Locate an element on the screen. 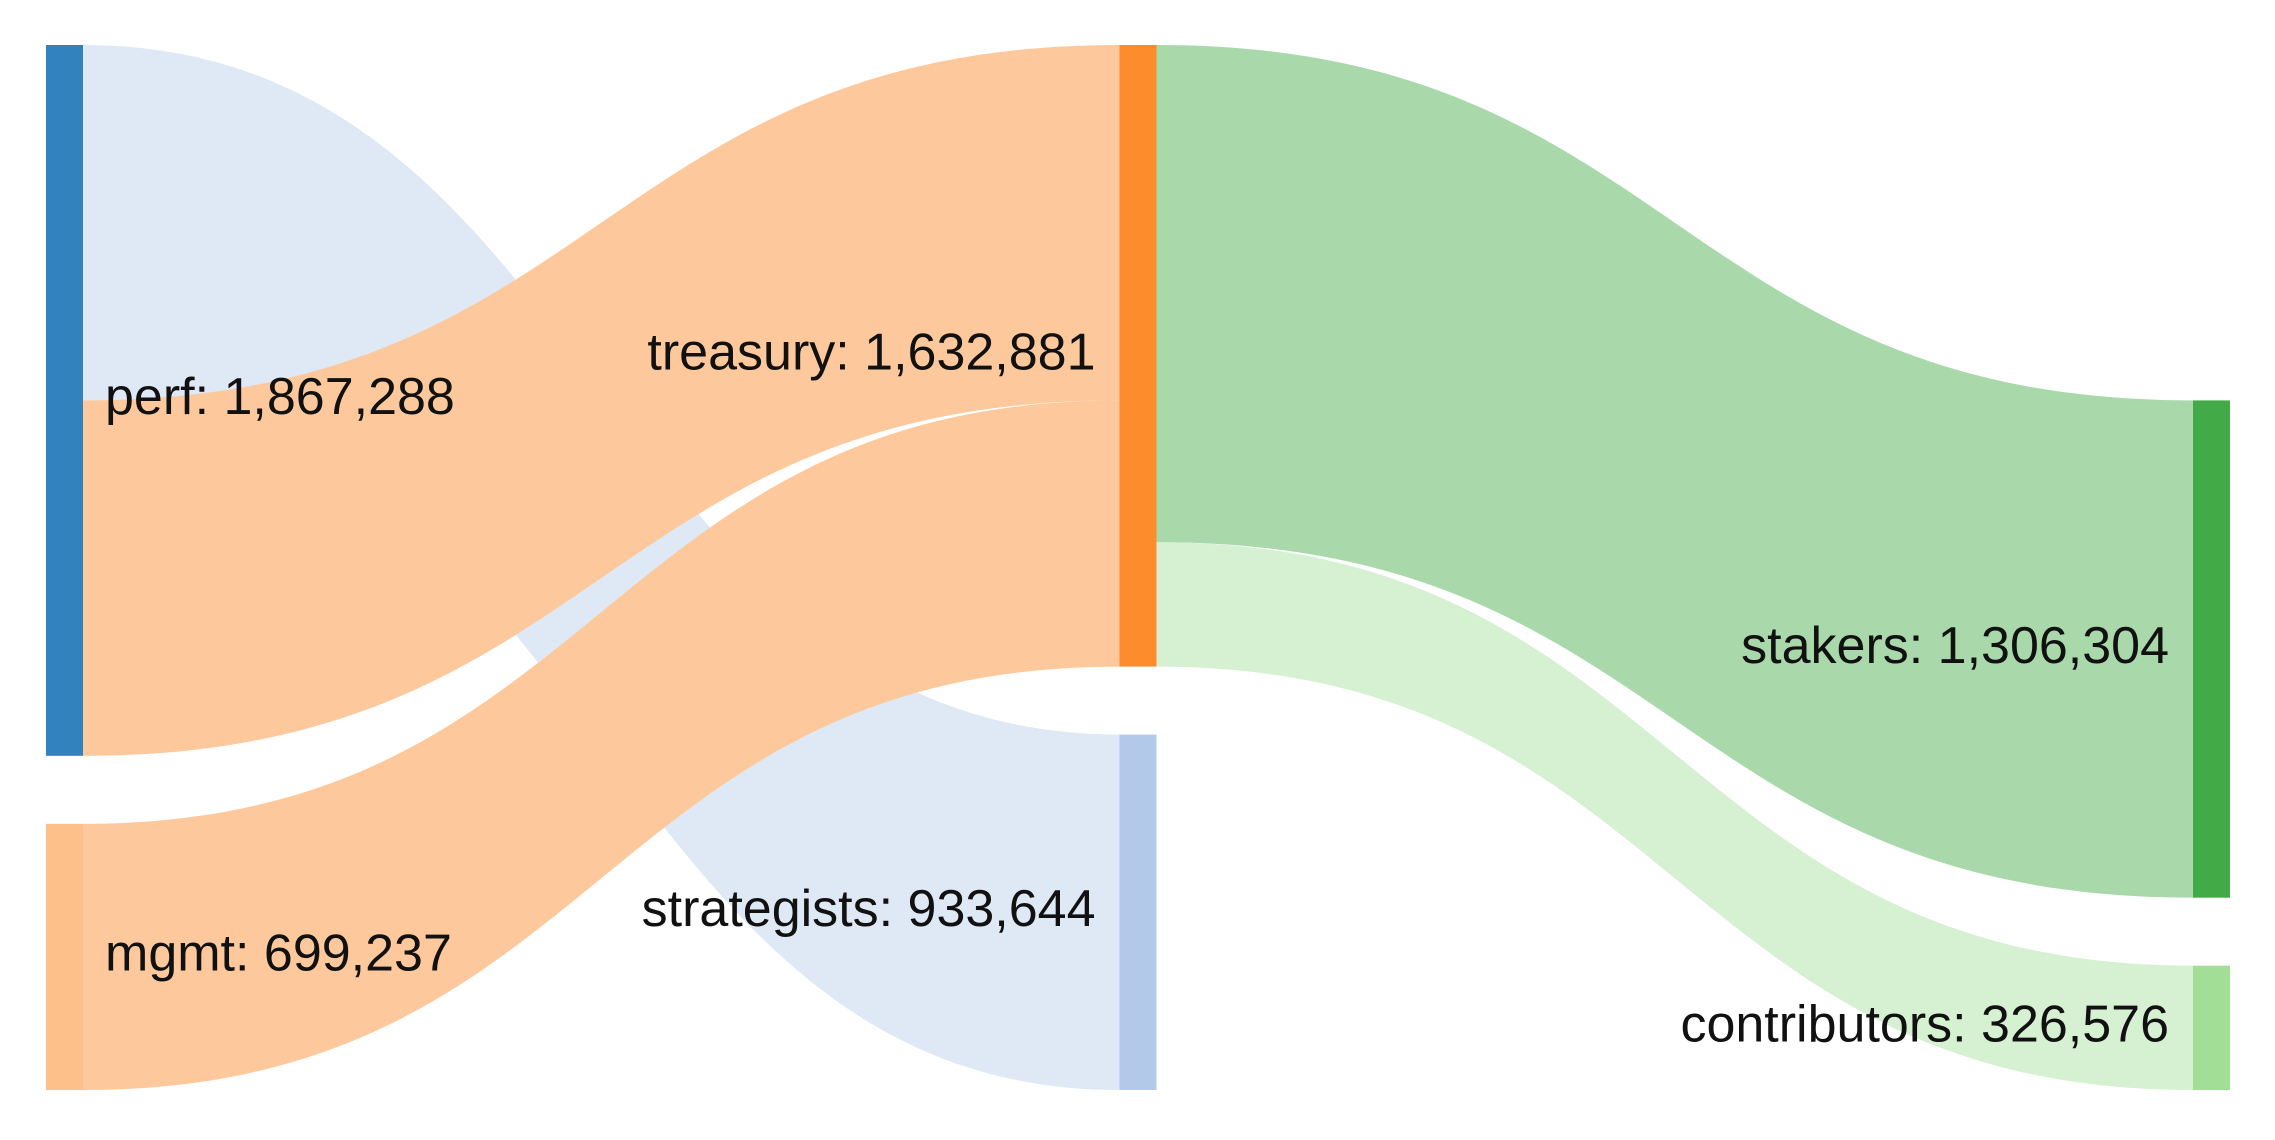  node-label: perf: 1,867,288 is located at coordinates (280, 397).